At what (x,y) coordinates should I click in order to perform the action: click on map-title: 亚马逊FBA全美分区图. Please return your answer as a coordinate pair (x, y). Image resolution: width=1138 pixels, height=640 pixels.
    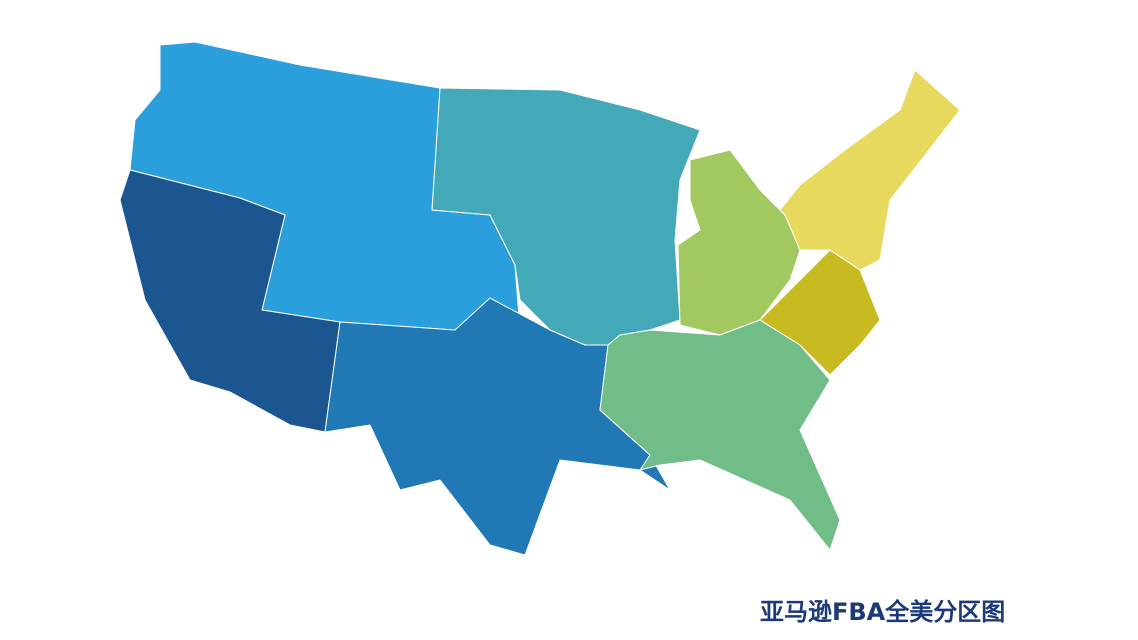
    Looking at the image, I should click on (883, 612).